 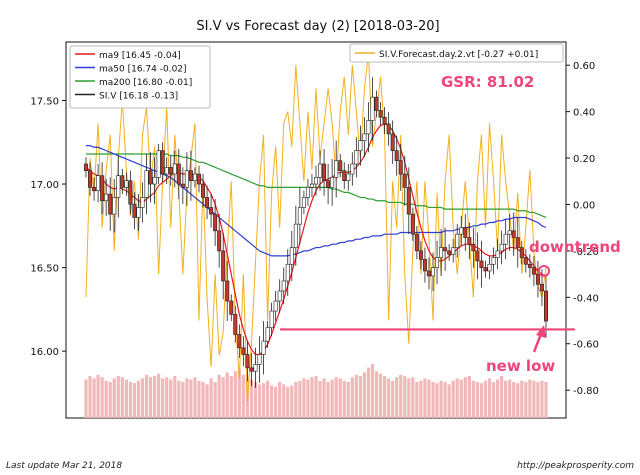 I want to click on right-axis-tick-label: -0.60, so click(x=586, y=345).